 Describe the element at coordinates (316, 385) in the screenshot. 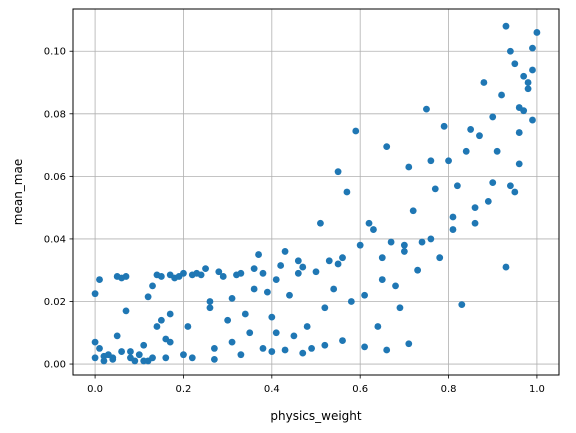

I see `x-axis-ticks: 0.0 0.2 0.4 0.6 0.8 1.0` at that location.